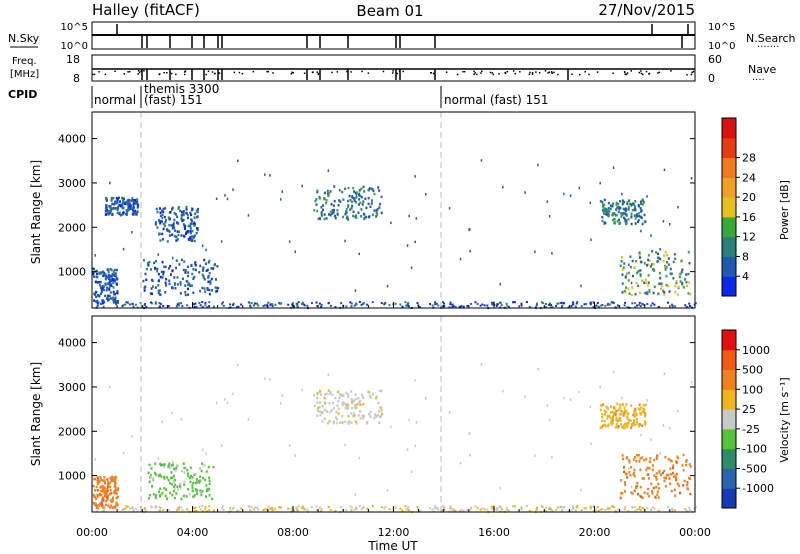 This screenshot has width=800, height=554. What do you see at coordinates (595, 532) in the screenshot?
I see `x-tick-label: 20:00` at bounding box center [595, 532].